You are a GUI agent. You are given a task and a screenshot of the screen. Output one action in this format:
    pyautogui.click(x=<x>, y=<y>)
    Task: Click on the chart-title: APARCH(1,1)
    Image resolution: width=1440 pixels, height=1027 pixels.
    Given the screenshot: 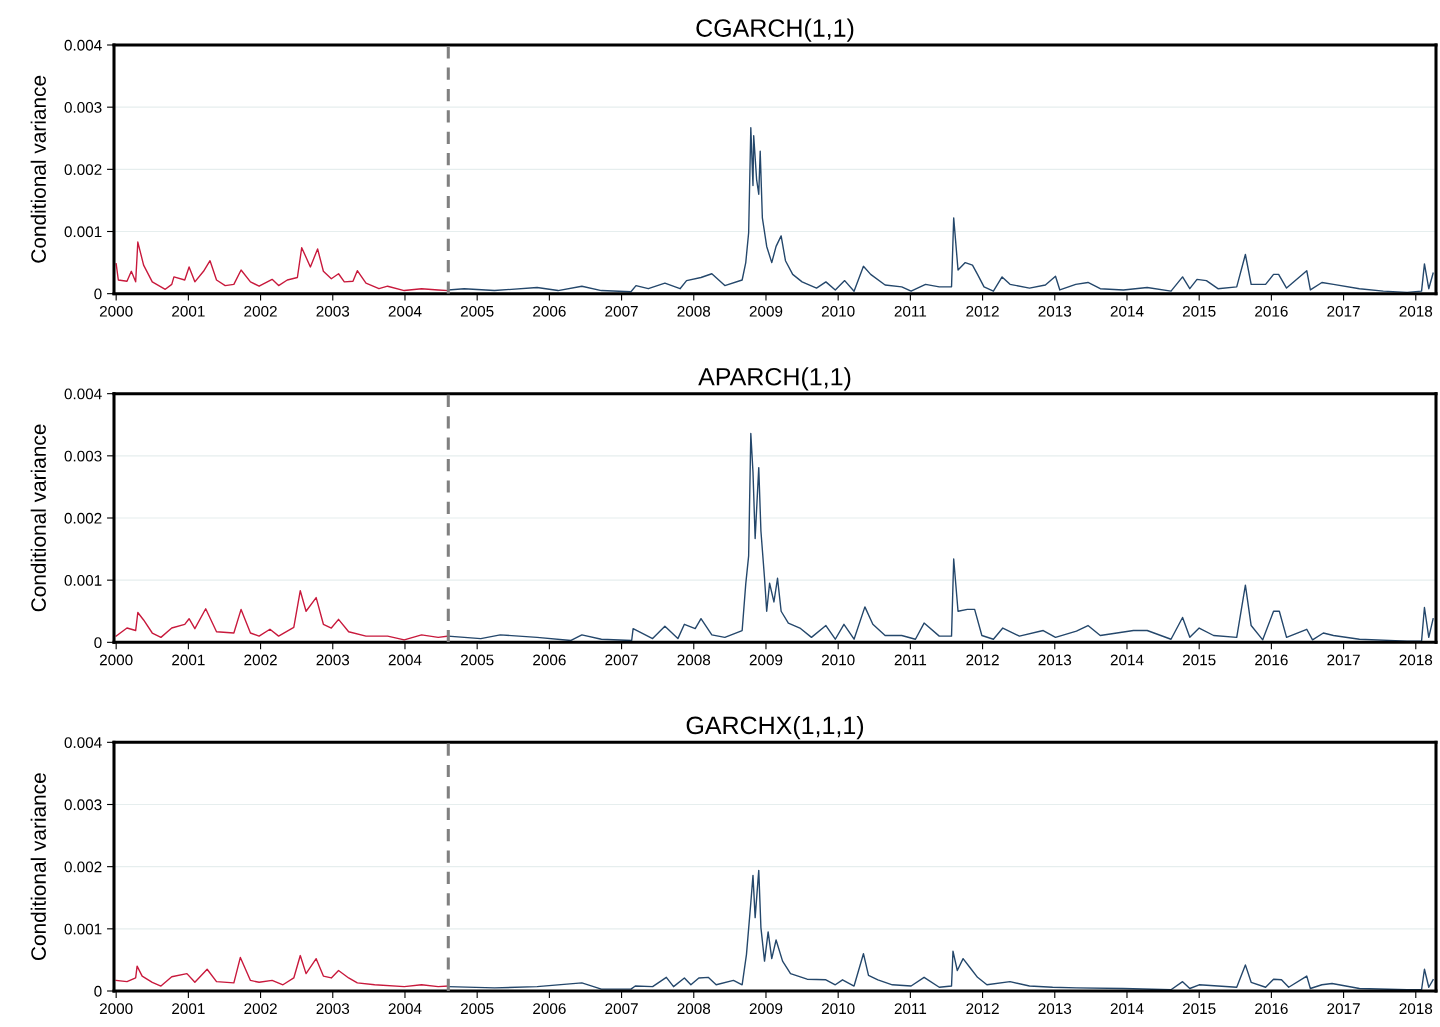 What is the action you would take?
    pyautogui.click(x=774, y=379)
    